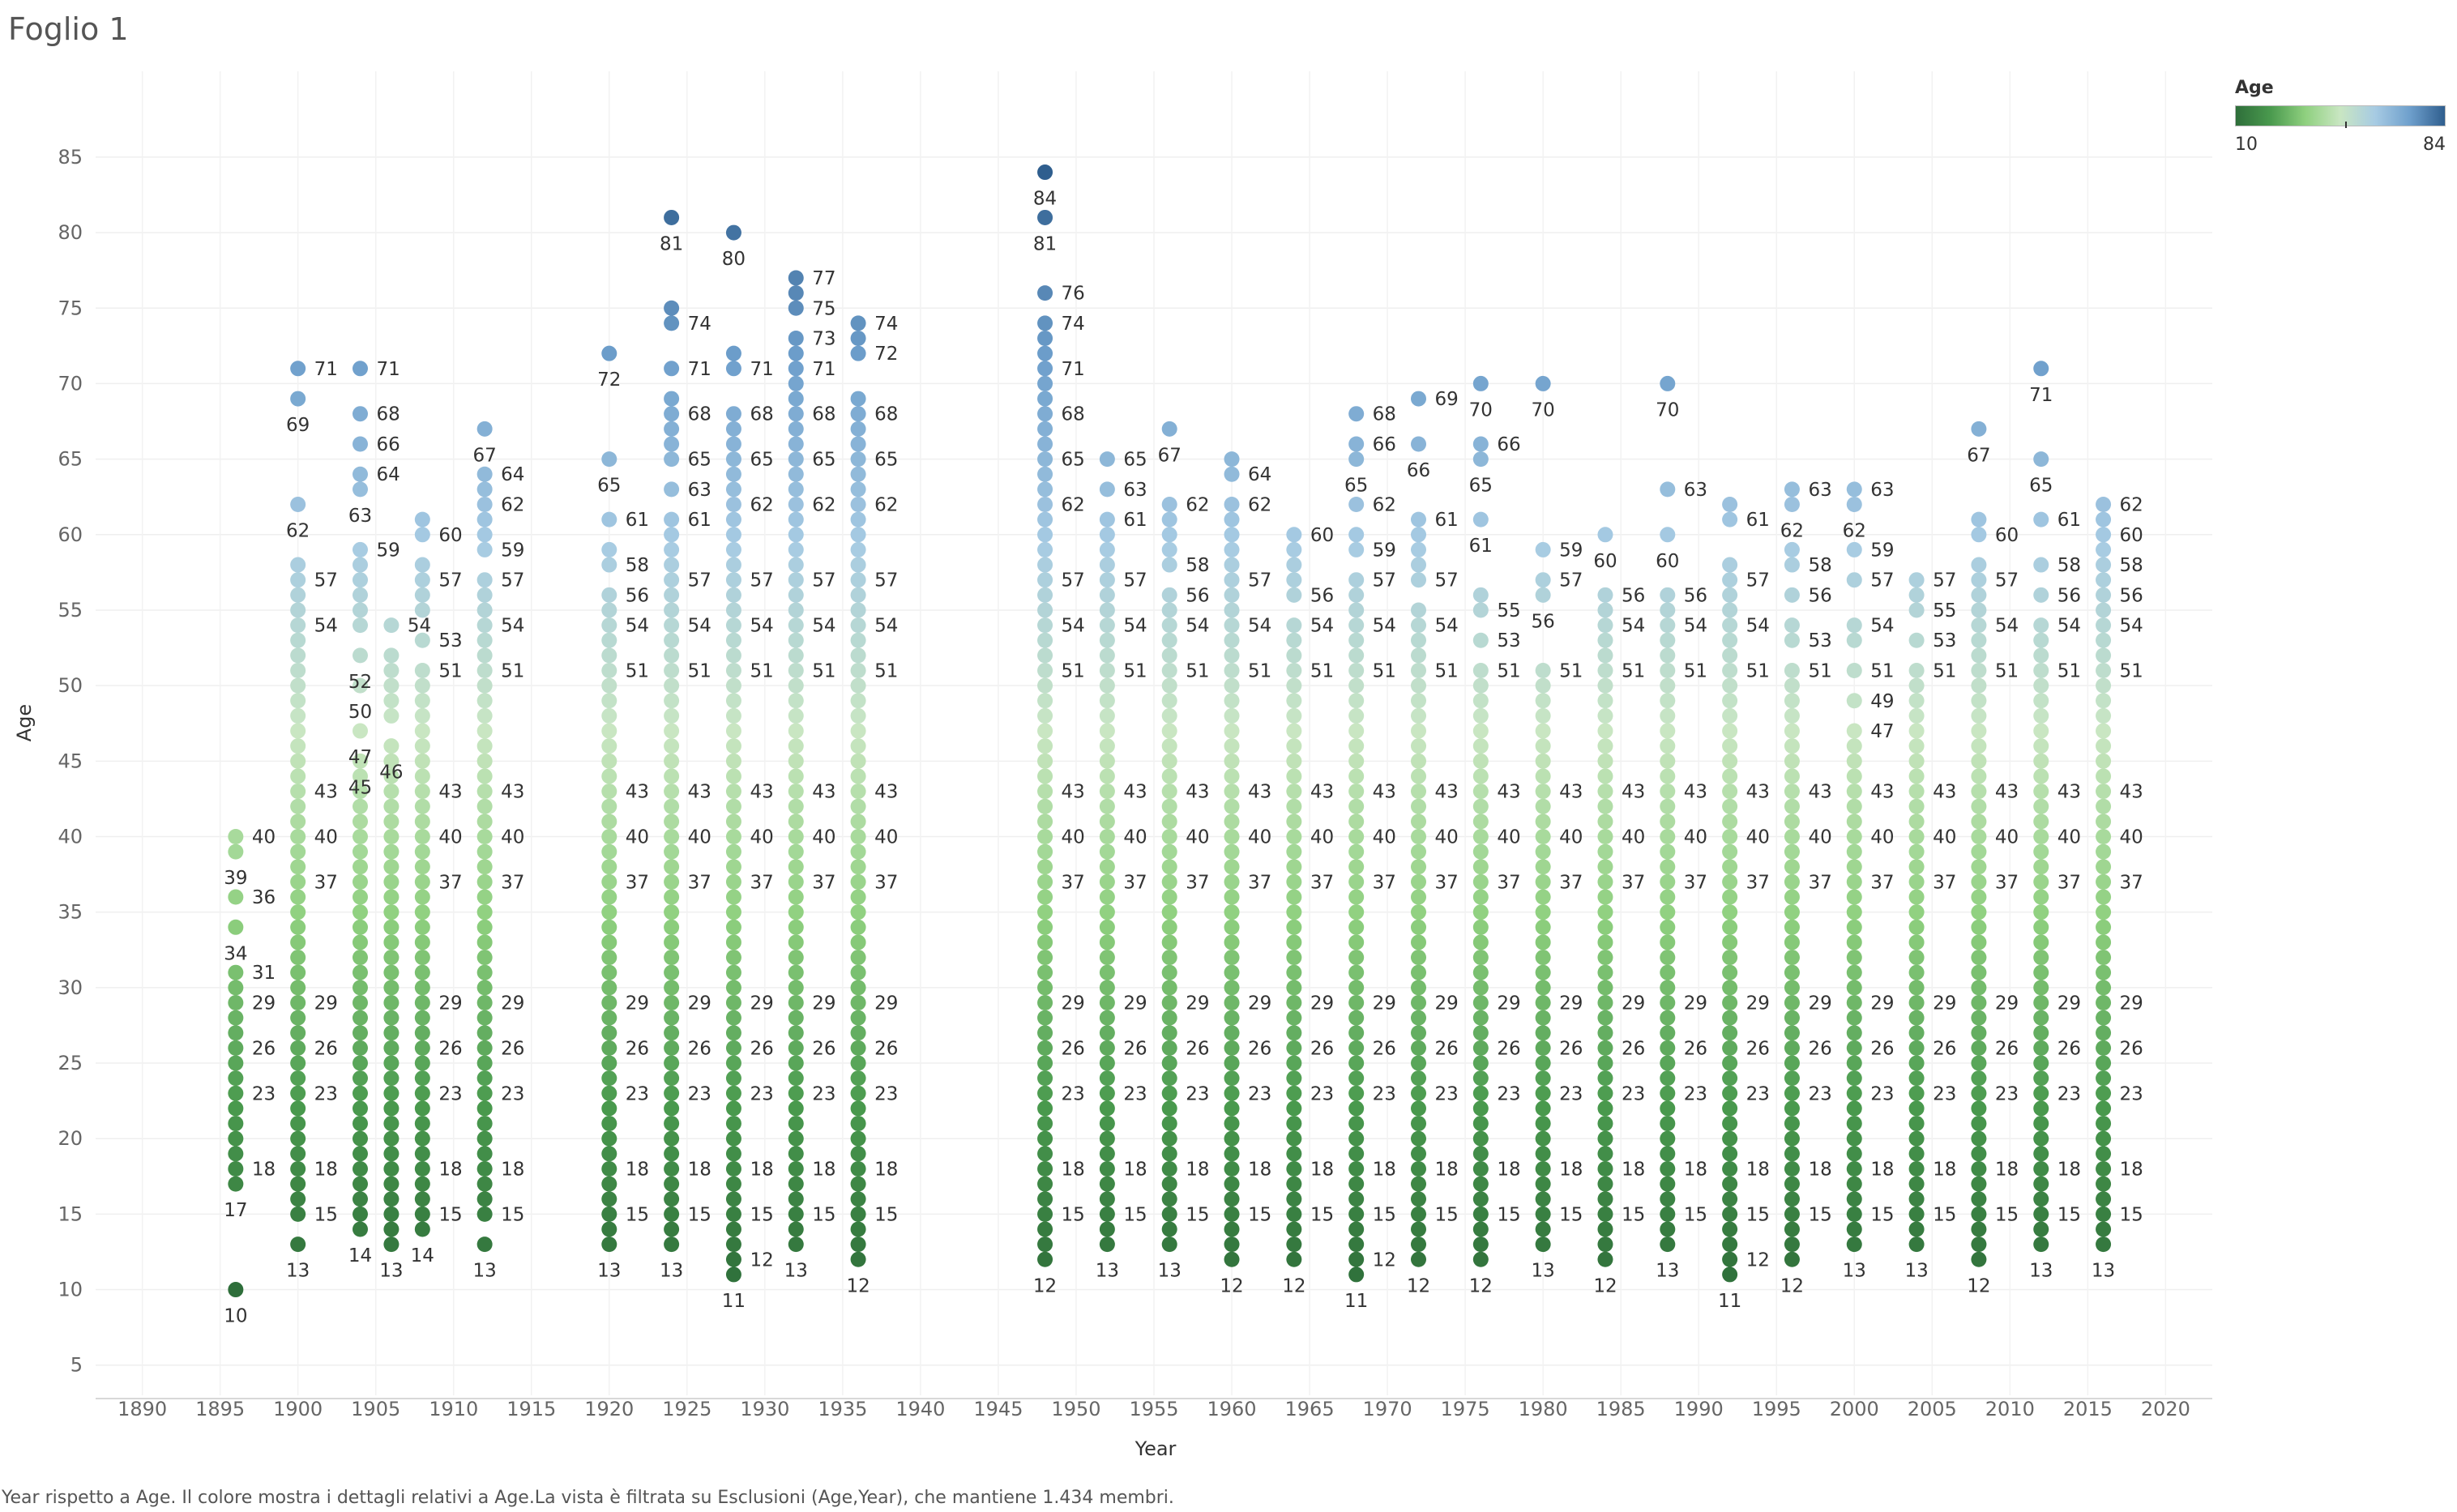 The width and height of the screenshot is (2457, 1512). I want to click on data-label: 65, so click(609, 487).